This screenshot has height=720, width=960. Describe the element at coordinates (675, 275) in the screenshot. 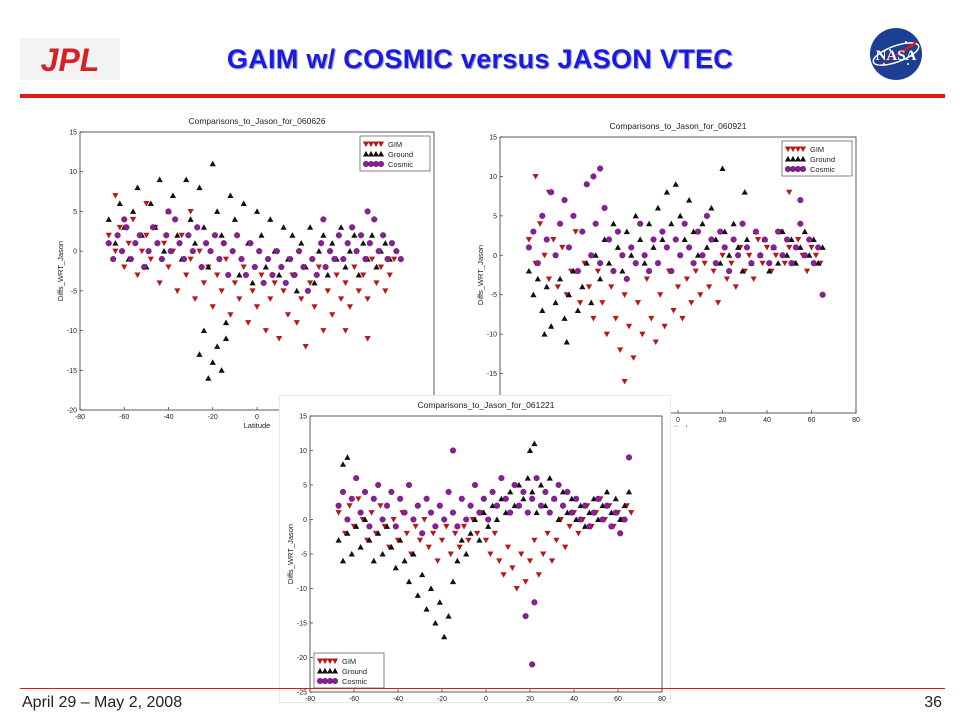

I see `data-points` at that location.